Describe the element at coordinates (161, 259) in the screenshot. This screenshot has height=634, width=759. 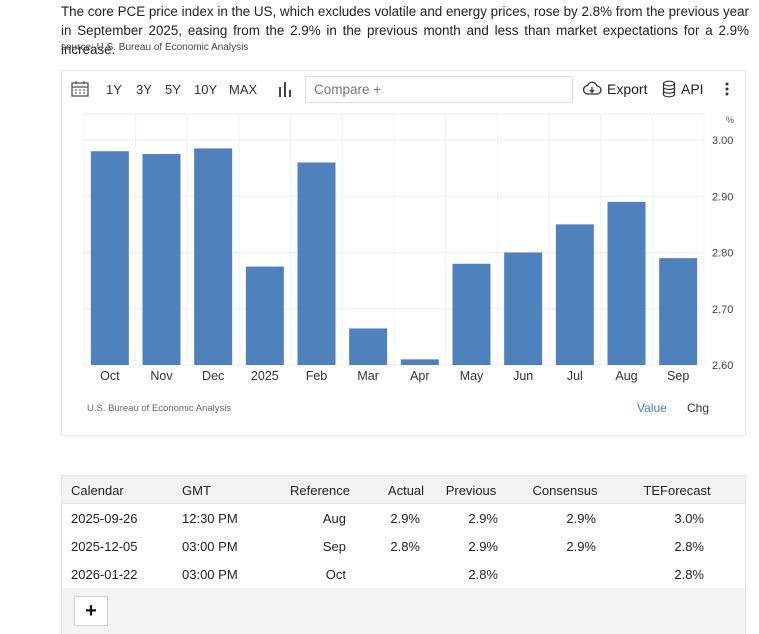
I see `bar-nov` at that location.